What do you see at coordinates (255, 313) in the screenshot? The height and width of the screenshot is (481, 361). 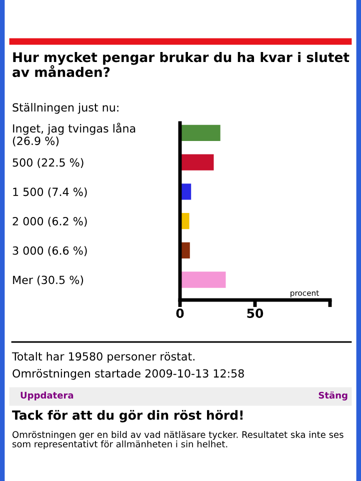 I see `x-tick-label: 50` at bounding box center [255, 313].